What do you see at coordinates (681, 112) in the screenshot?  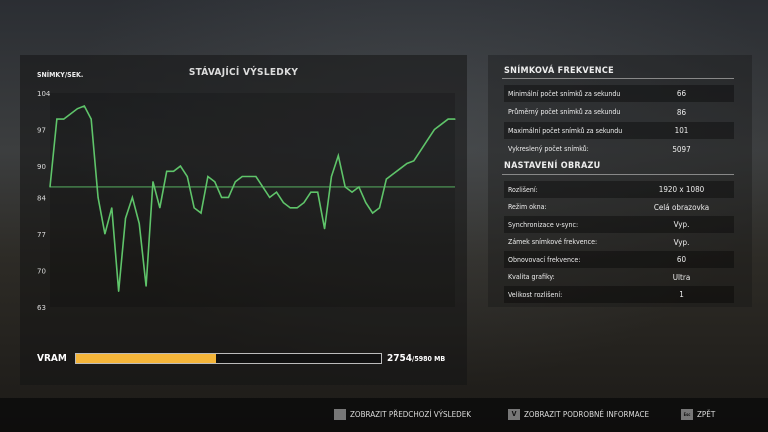 I see `row-value: 86` at bounding box center [681, 112].